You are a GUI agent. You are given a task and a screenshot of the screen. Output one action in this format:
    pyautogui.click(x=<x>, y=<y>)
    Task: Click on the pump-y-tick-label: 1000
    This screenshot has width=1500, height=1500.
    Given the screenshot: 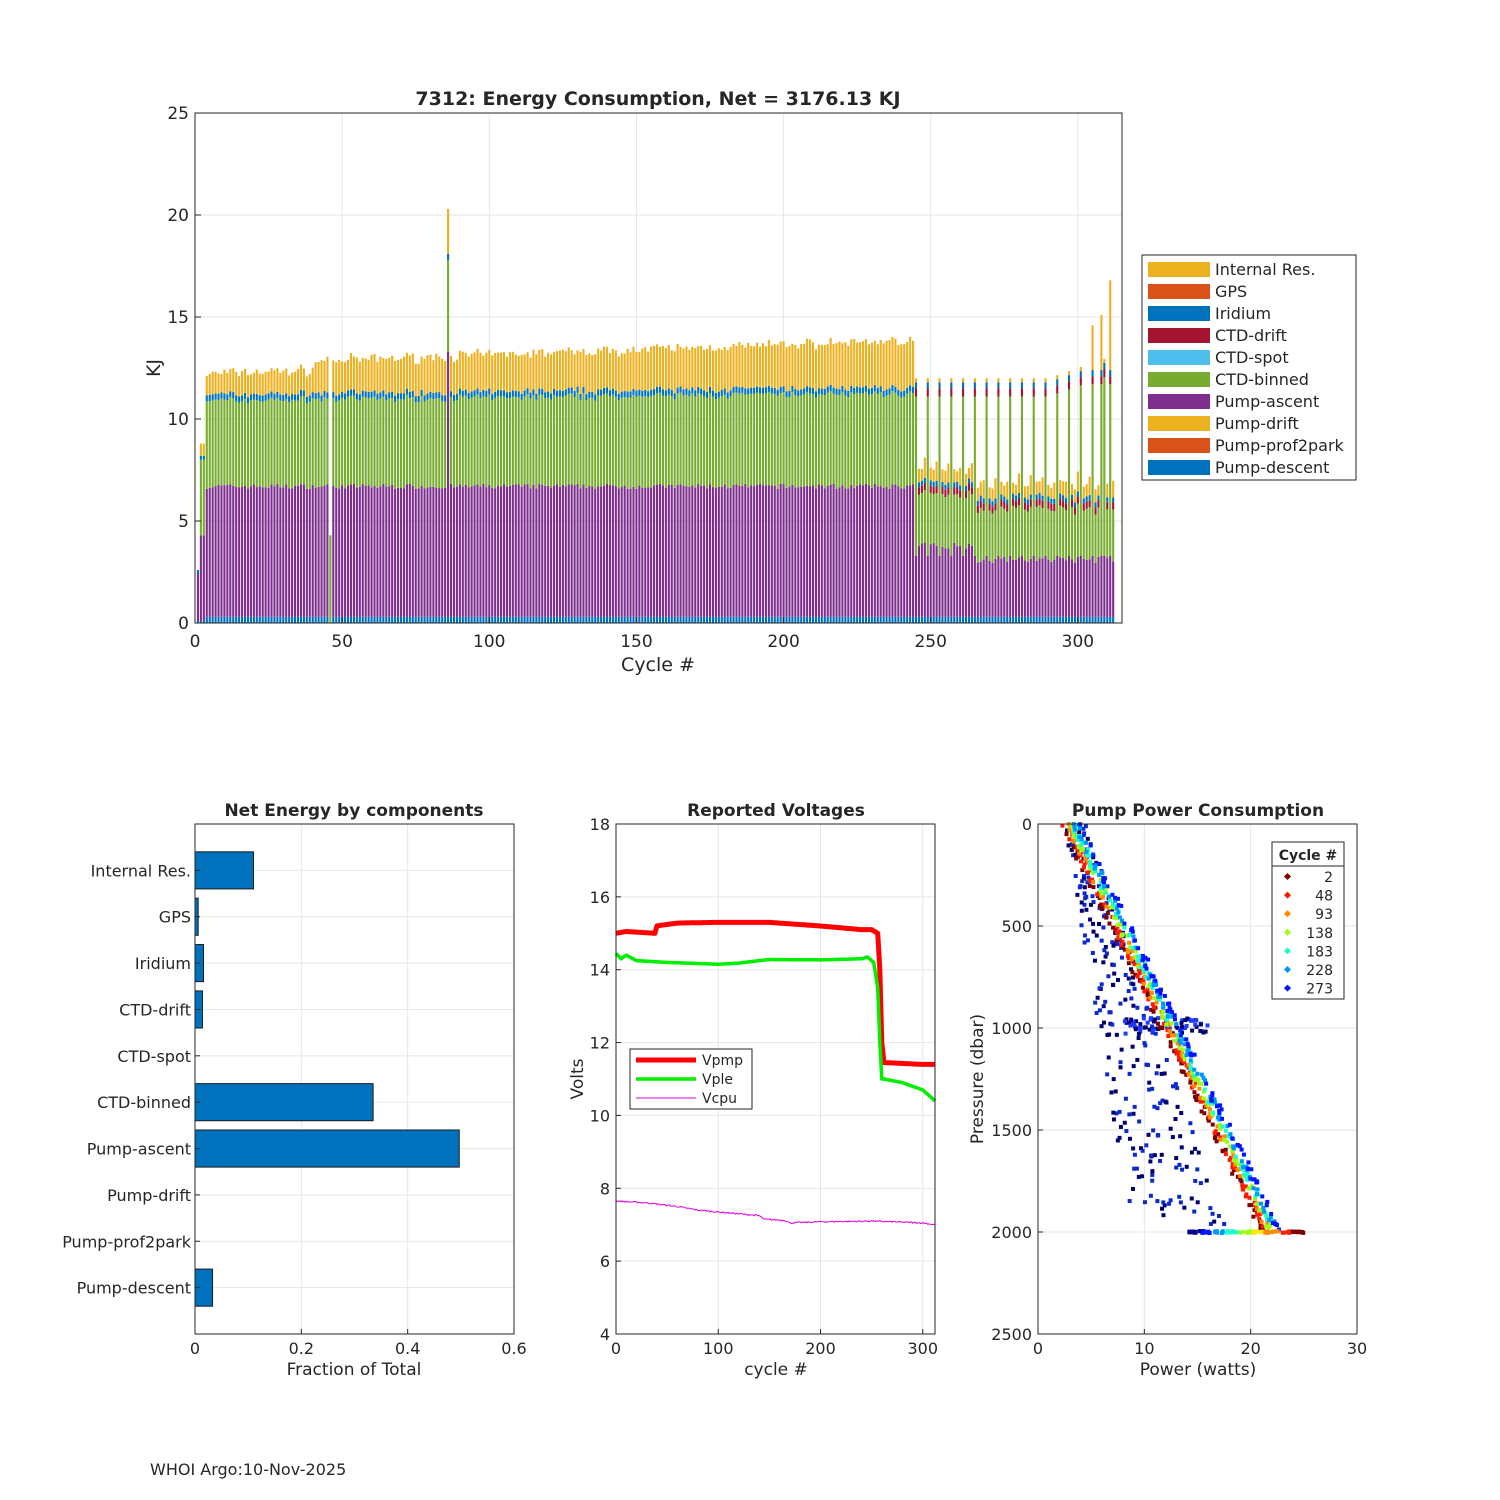 What is the action you would take?
    pyautogui.click(x=1011, y=1028)
    